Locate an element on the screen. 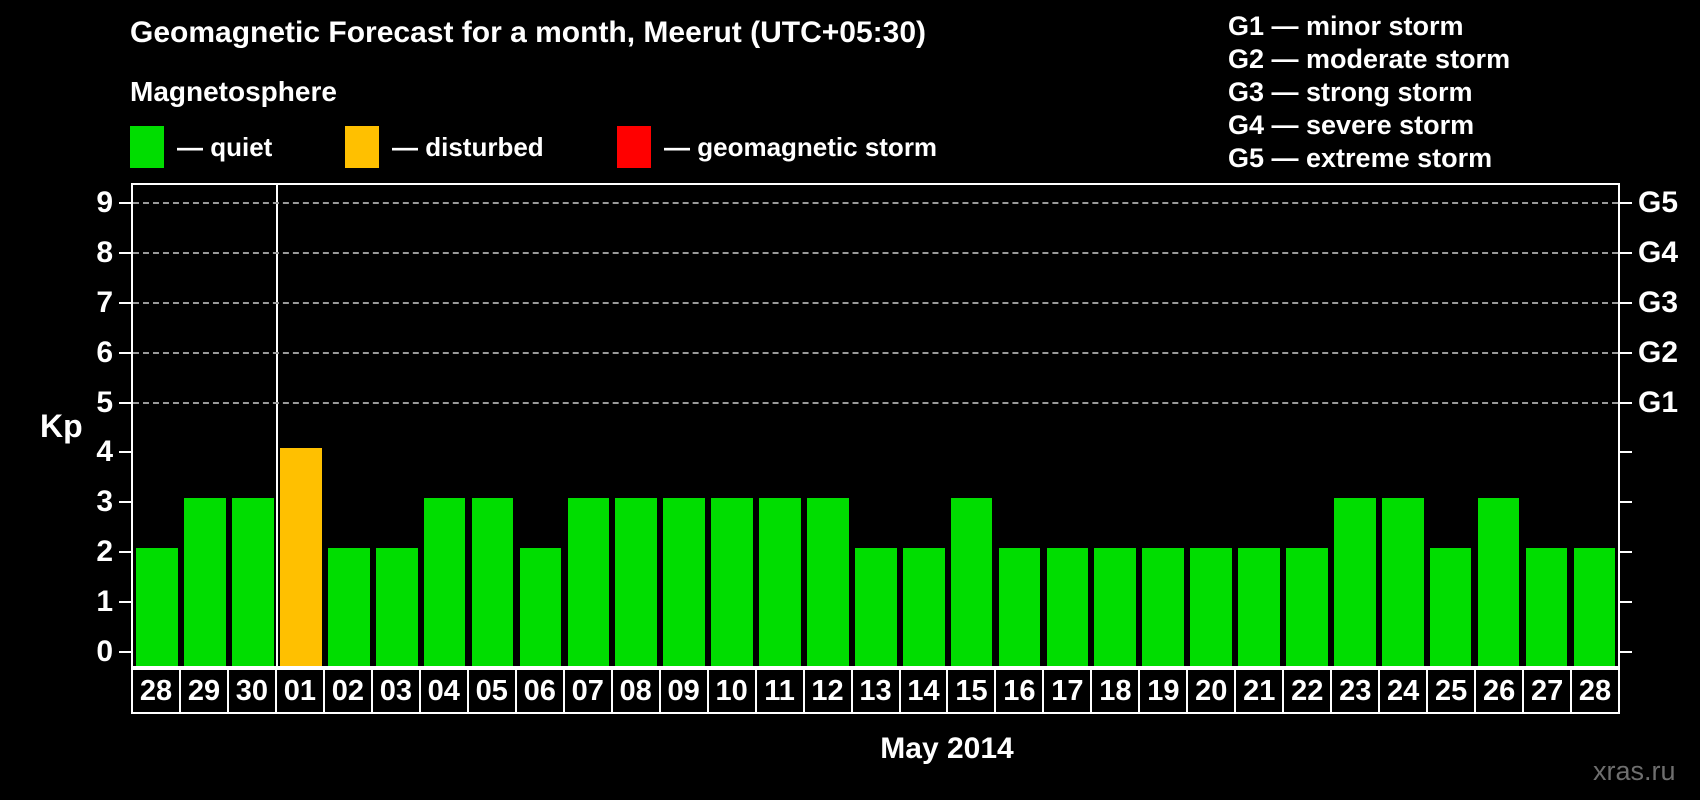 This screenshot has height=800, width=1700. legend-item-disturbed: — disturbed is located at coordinates (444, 147).